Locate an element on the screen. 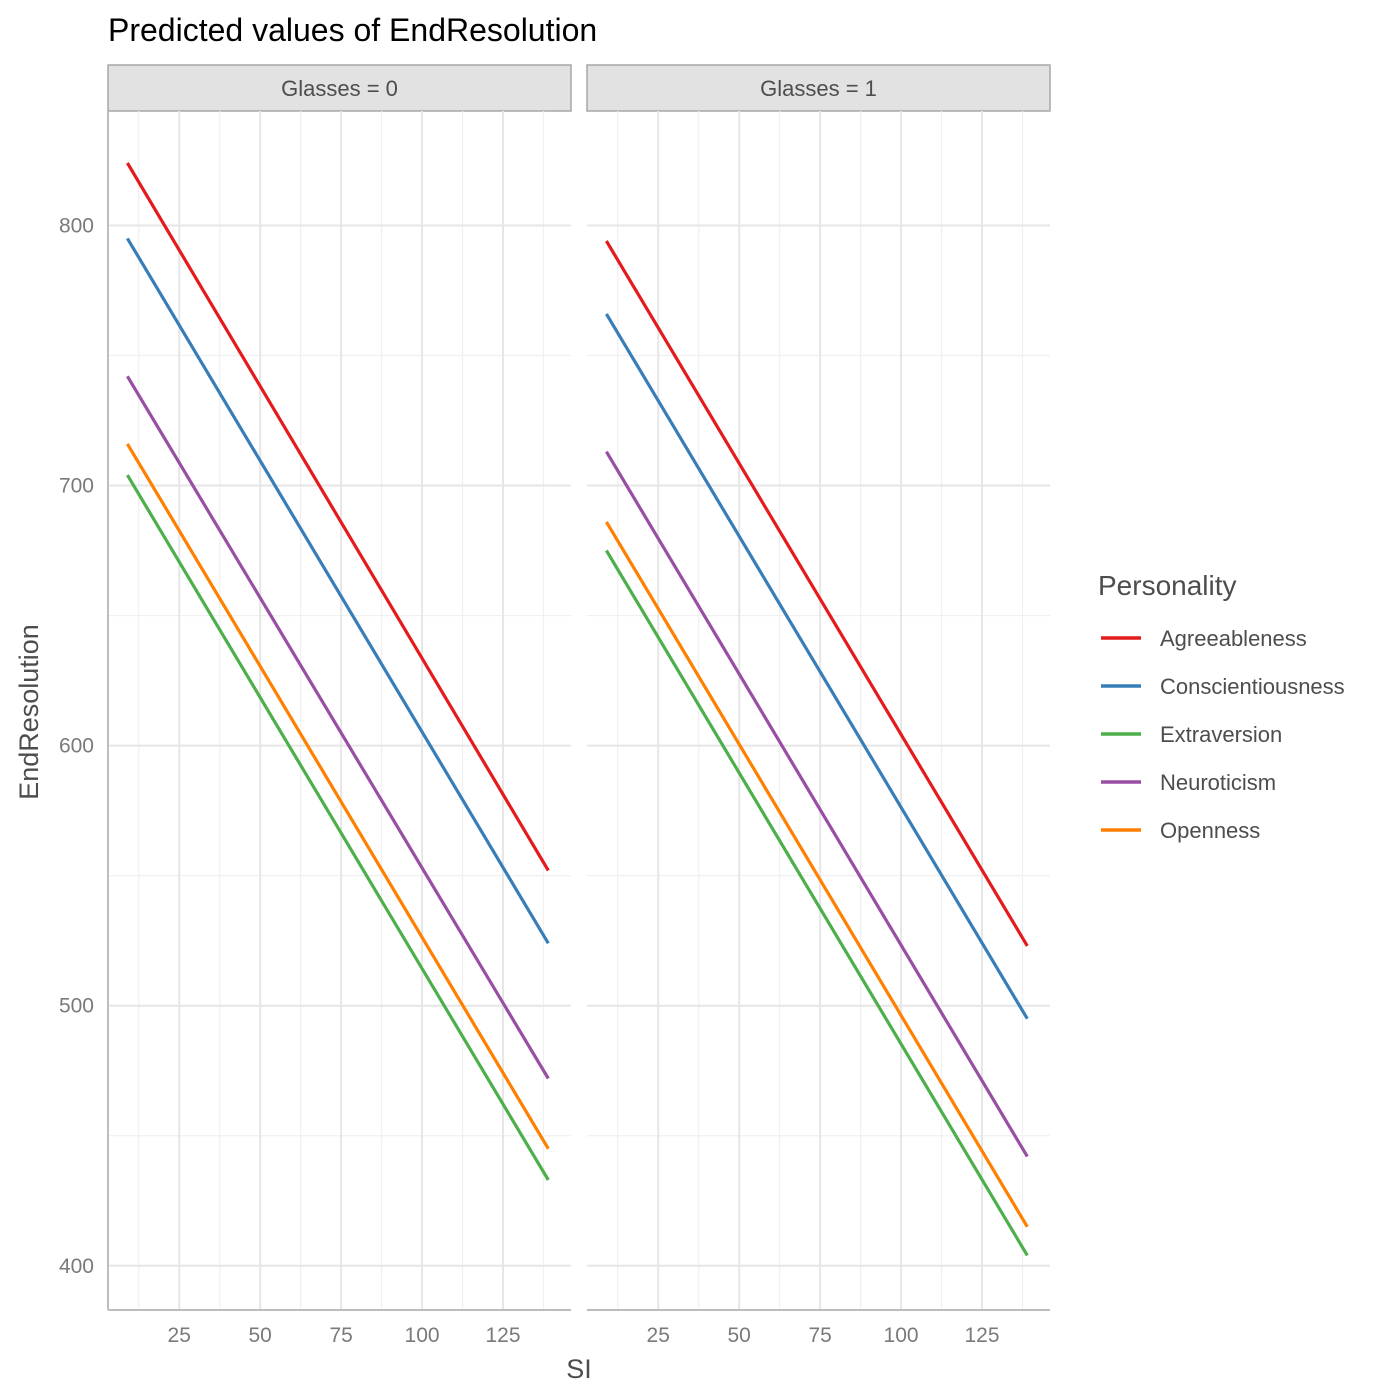  y-tick-label: 600 is located at coordinates (76, 746).